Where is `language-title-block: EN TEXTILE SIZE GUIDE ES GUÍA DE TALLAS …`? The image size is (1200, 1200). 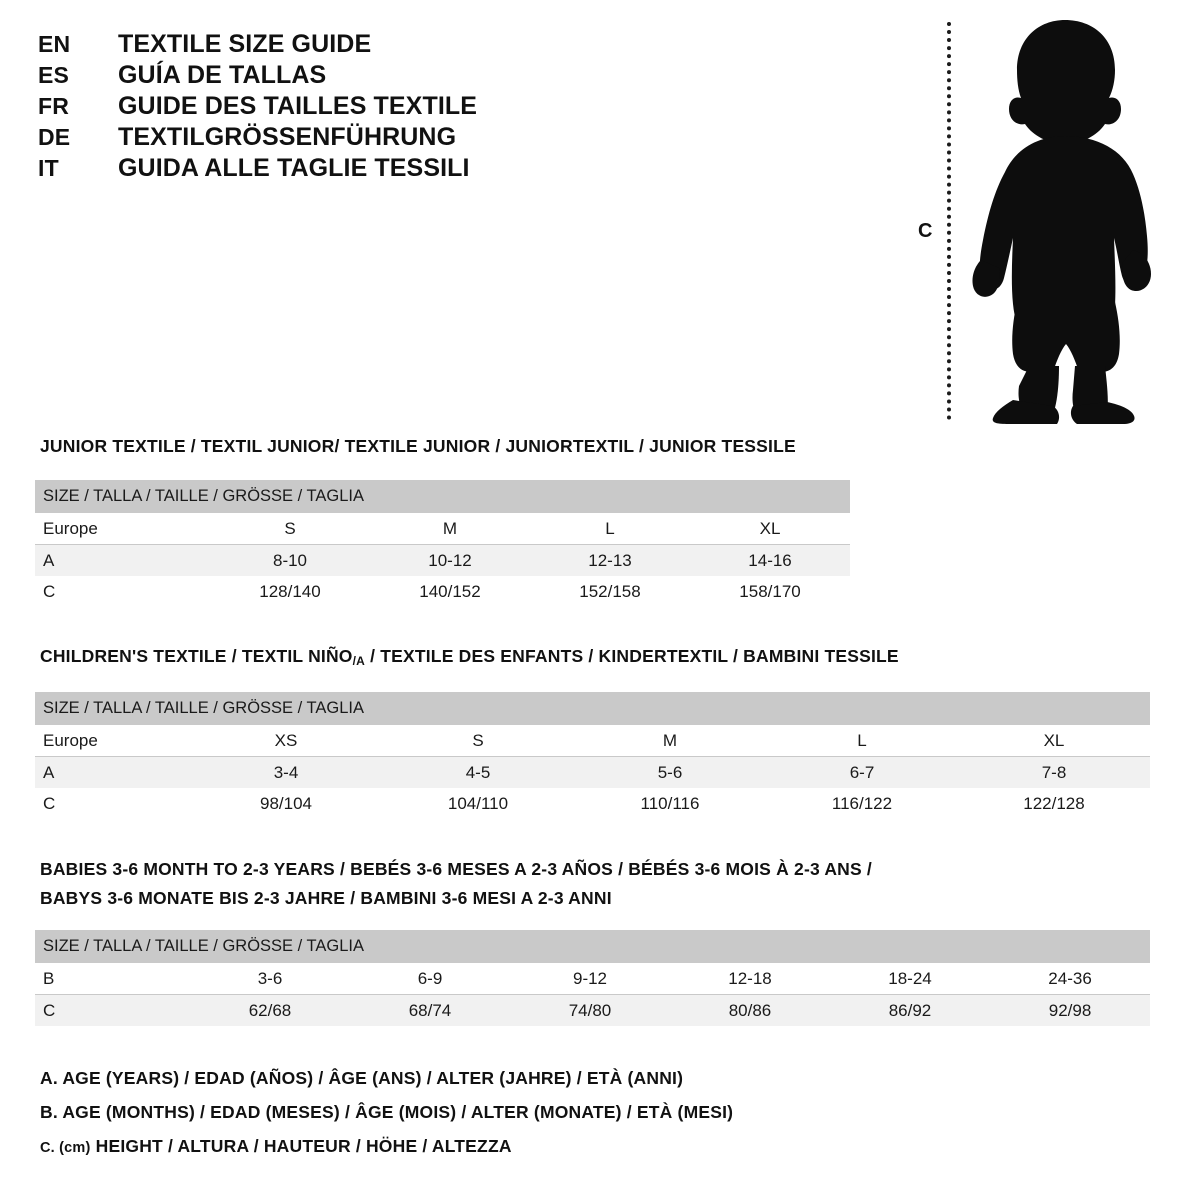 language-title-block: EN TEXTILE SIZE GUIDE ES GUÍA DE TALLAS … is located at coordinates (318, 107).